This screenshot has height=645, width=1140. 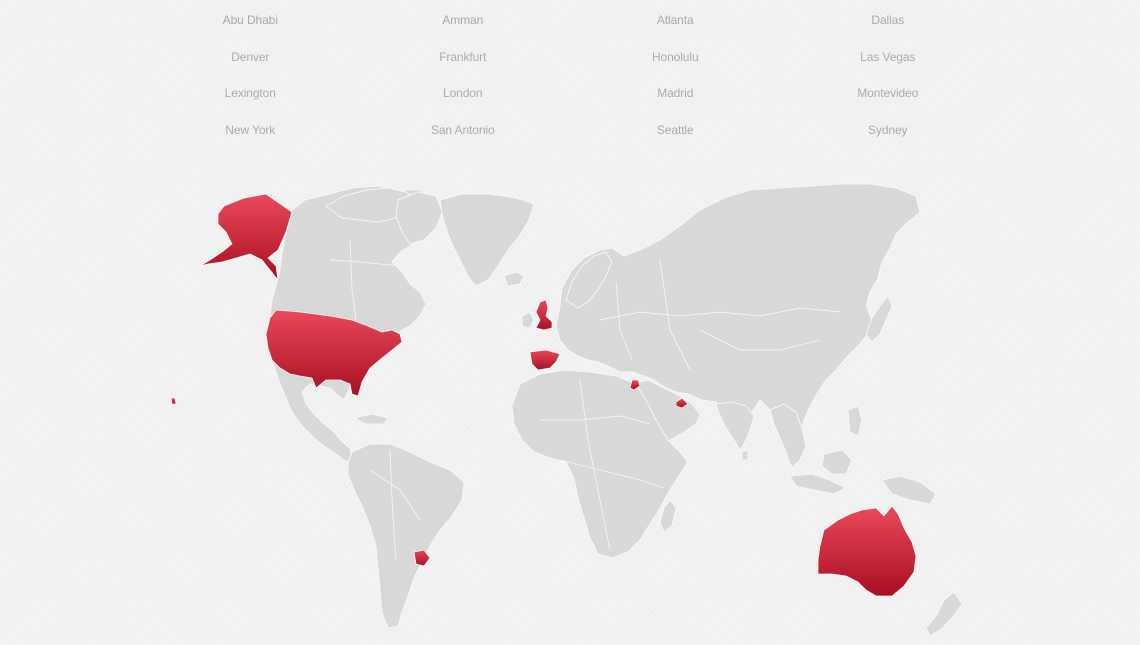 I want to click on city-link-sydney: Sydney, so click(x=888, y=129).